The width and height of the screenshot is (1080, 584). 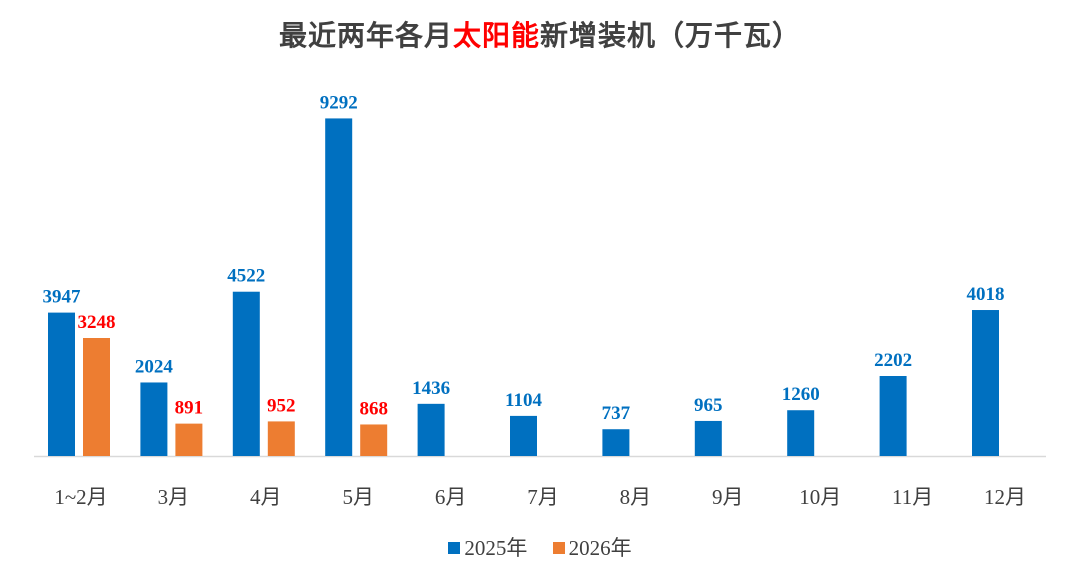 I want to click on legend: 2025年 2026年, so click(x=540, y=547).